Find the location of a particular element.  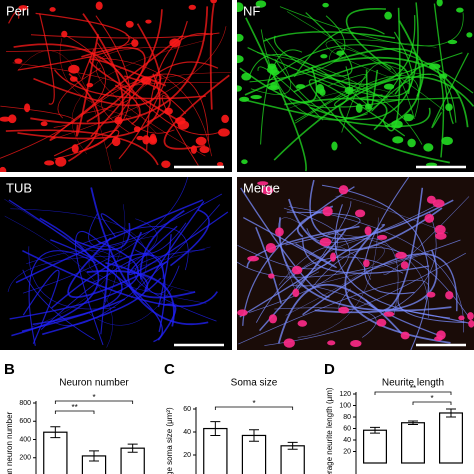

y-tick-label: 200 is located at coordinates (25, 458).